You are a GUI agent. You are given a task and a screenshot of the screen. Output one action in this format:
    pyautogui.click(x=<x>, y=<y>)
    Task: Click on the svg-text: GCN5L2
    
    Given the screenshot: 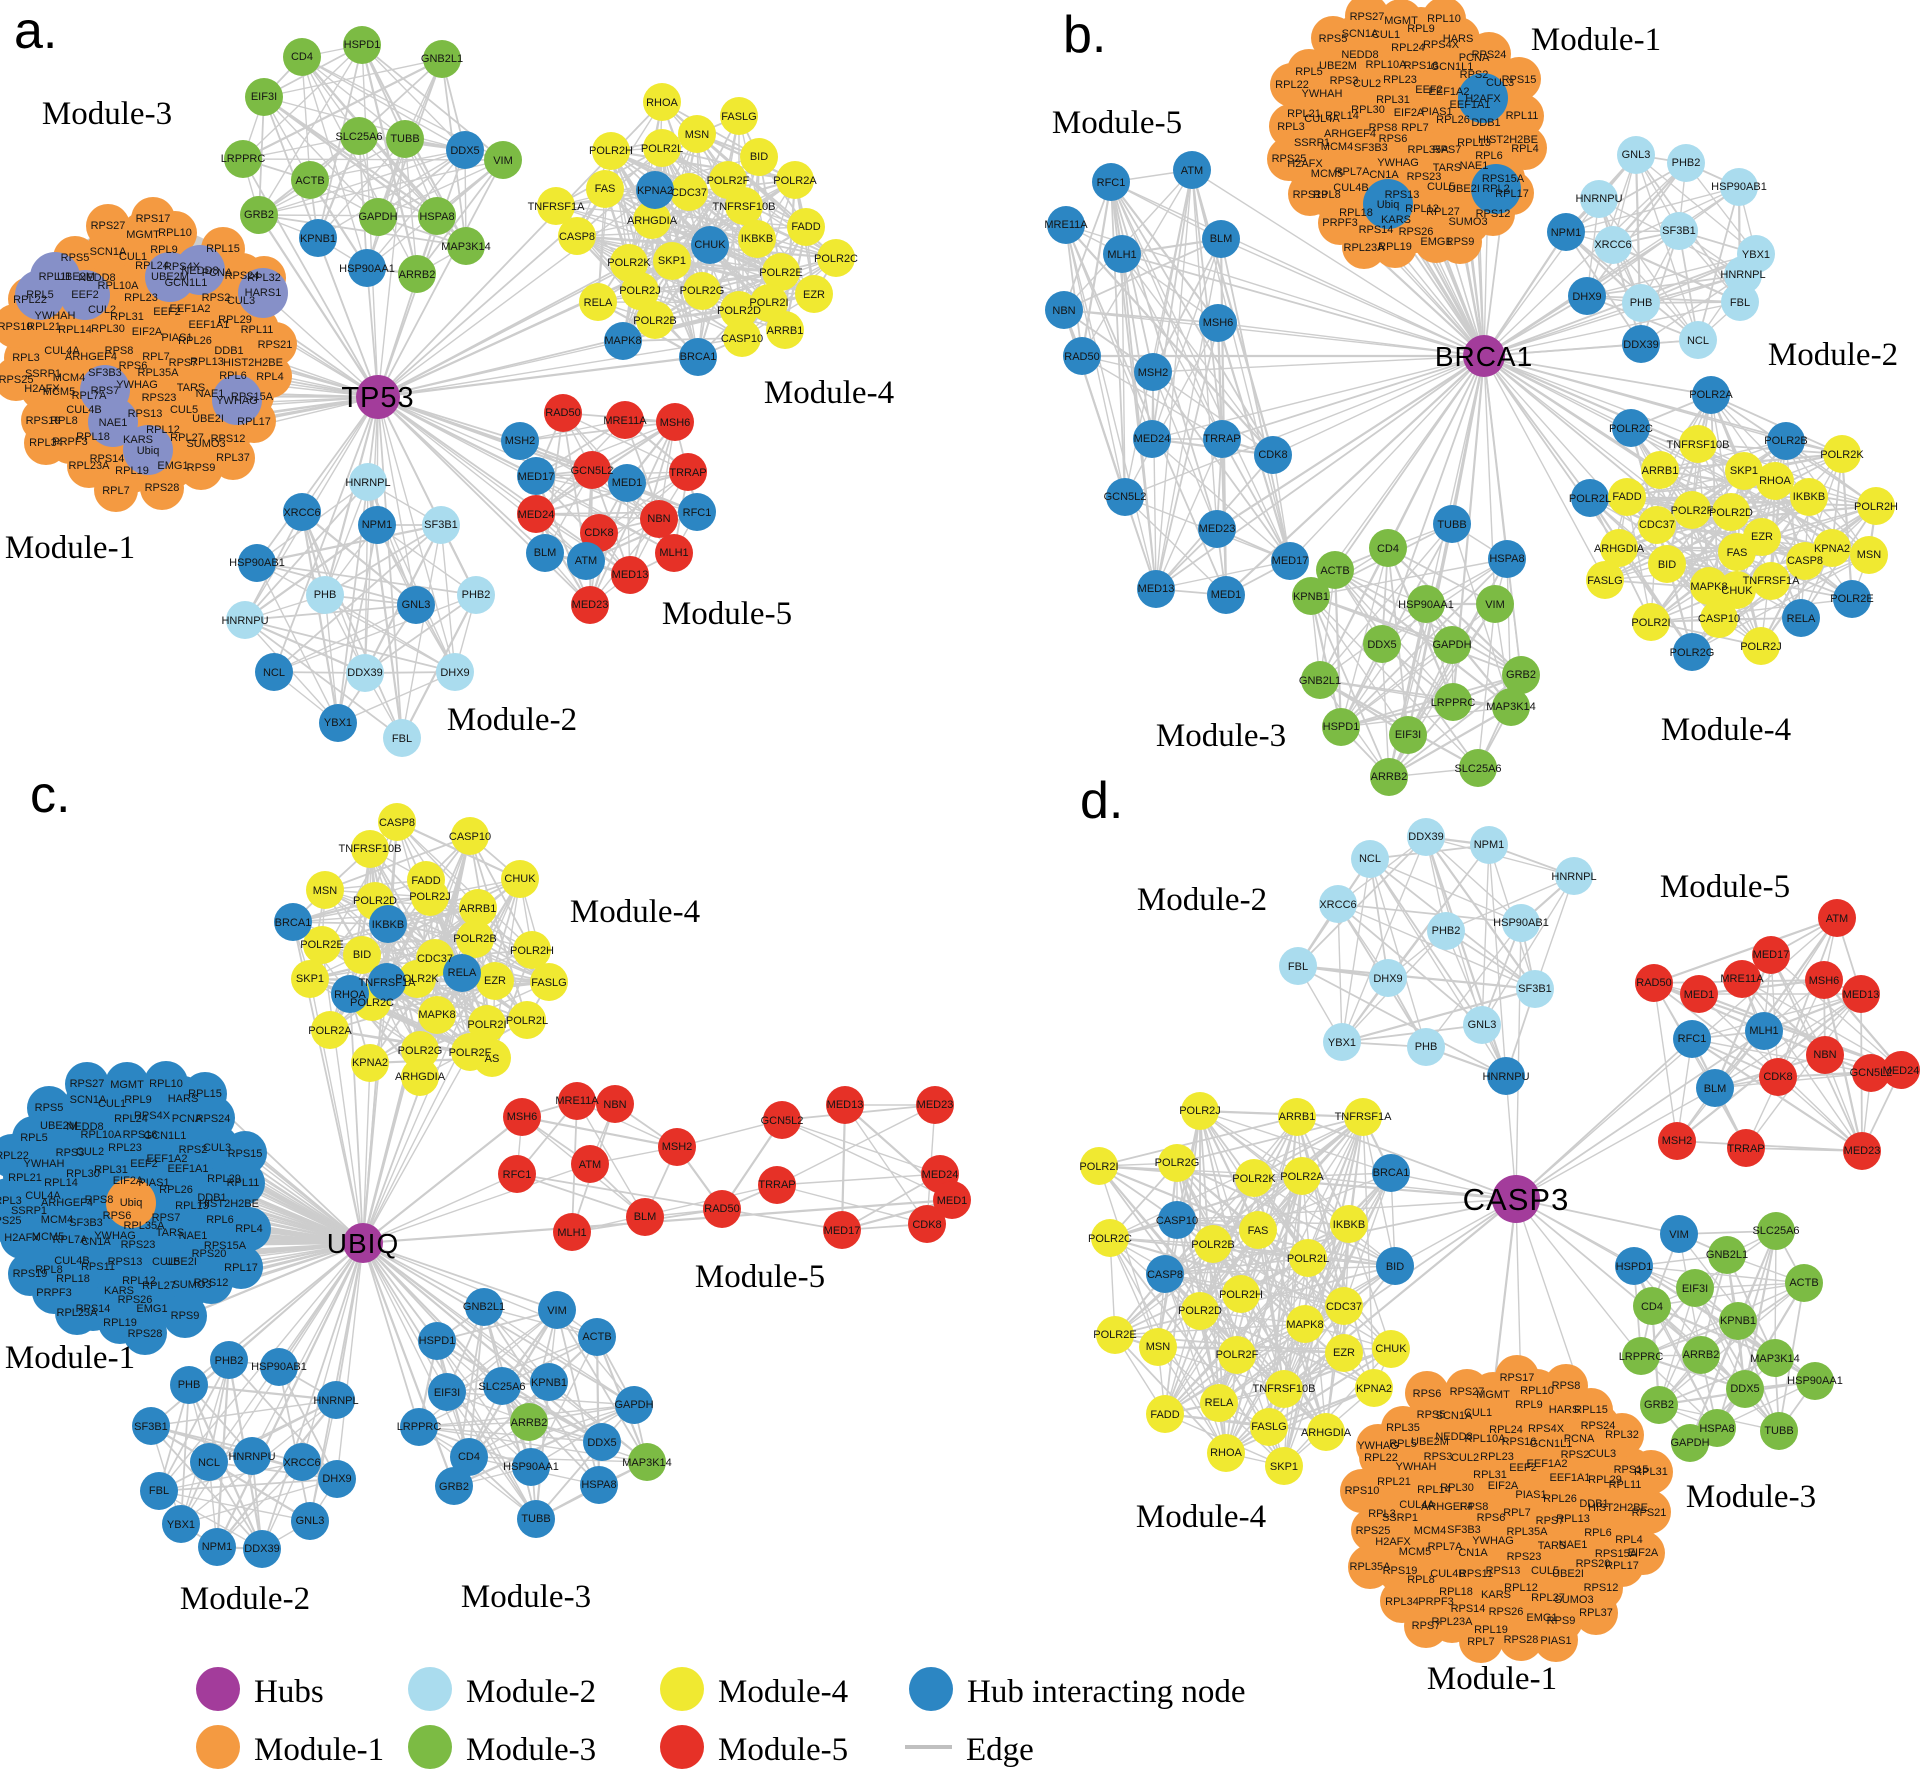 What is the action you would take?
    pyautogui.click(x=782, y=1121)
    